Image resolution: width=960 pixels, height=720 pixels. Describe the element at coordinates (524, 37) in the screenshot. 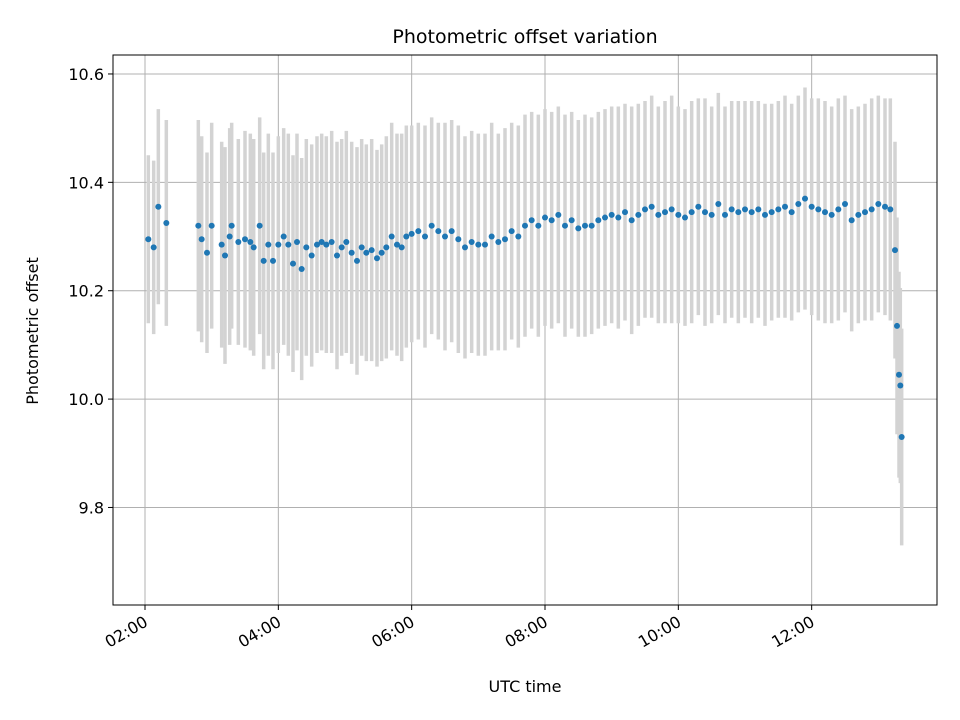

I see `chart-title: Photometric offset variation` at that location.